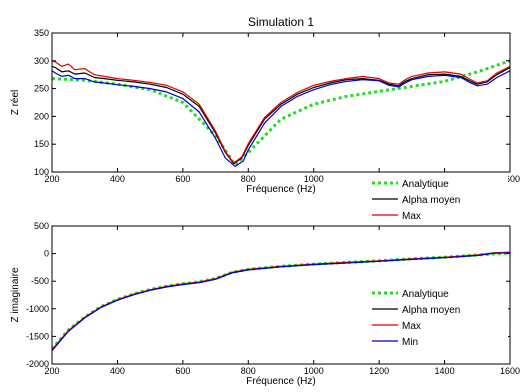  I want to click on y-tick-label: 0, so click(46, 254).